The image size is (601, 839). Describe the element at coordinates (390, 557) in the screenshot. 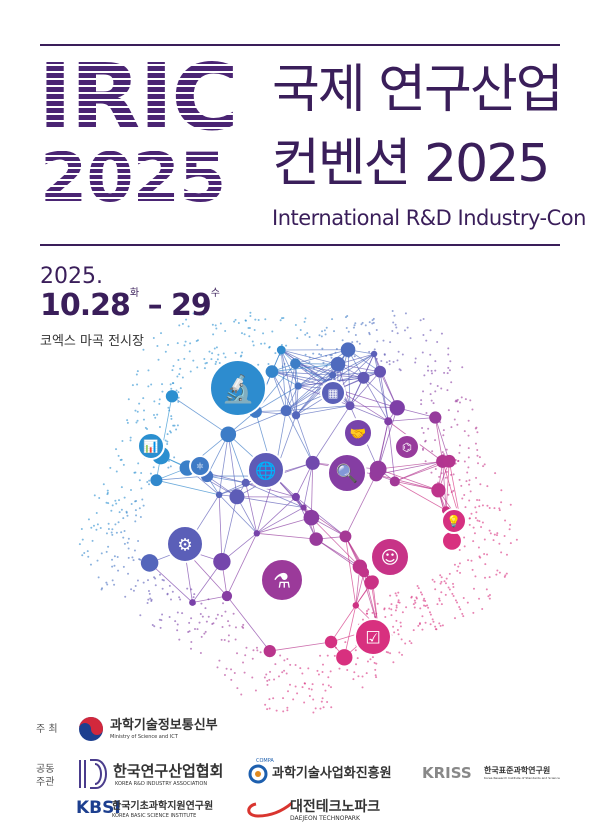

I see `brain-head-node` at that location.